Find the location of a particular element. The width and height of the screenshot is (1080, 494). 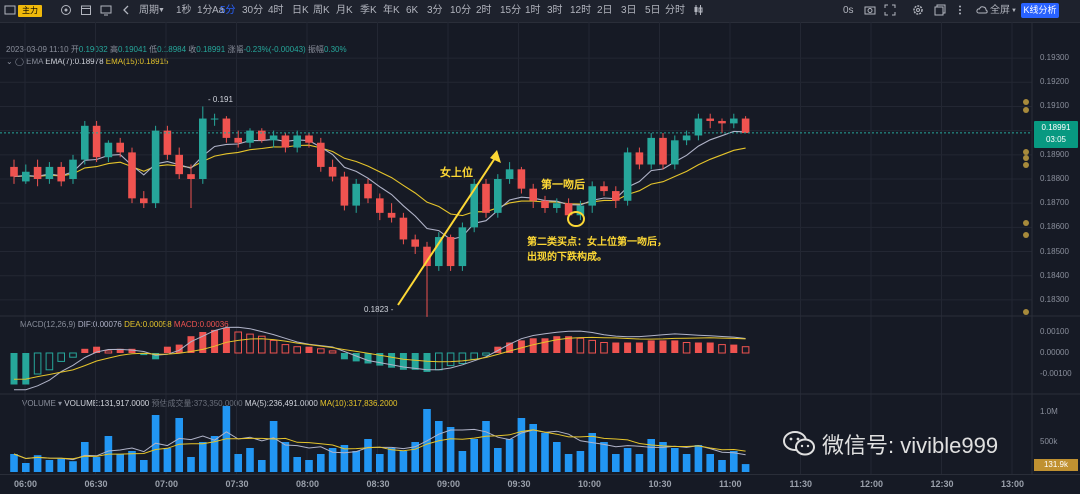

timeframe-tab: 1分 is located at coordinates (205, 10).